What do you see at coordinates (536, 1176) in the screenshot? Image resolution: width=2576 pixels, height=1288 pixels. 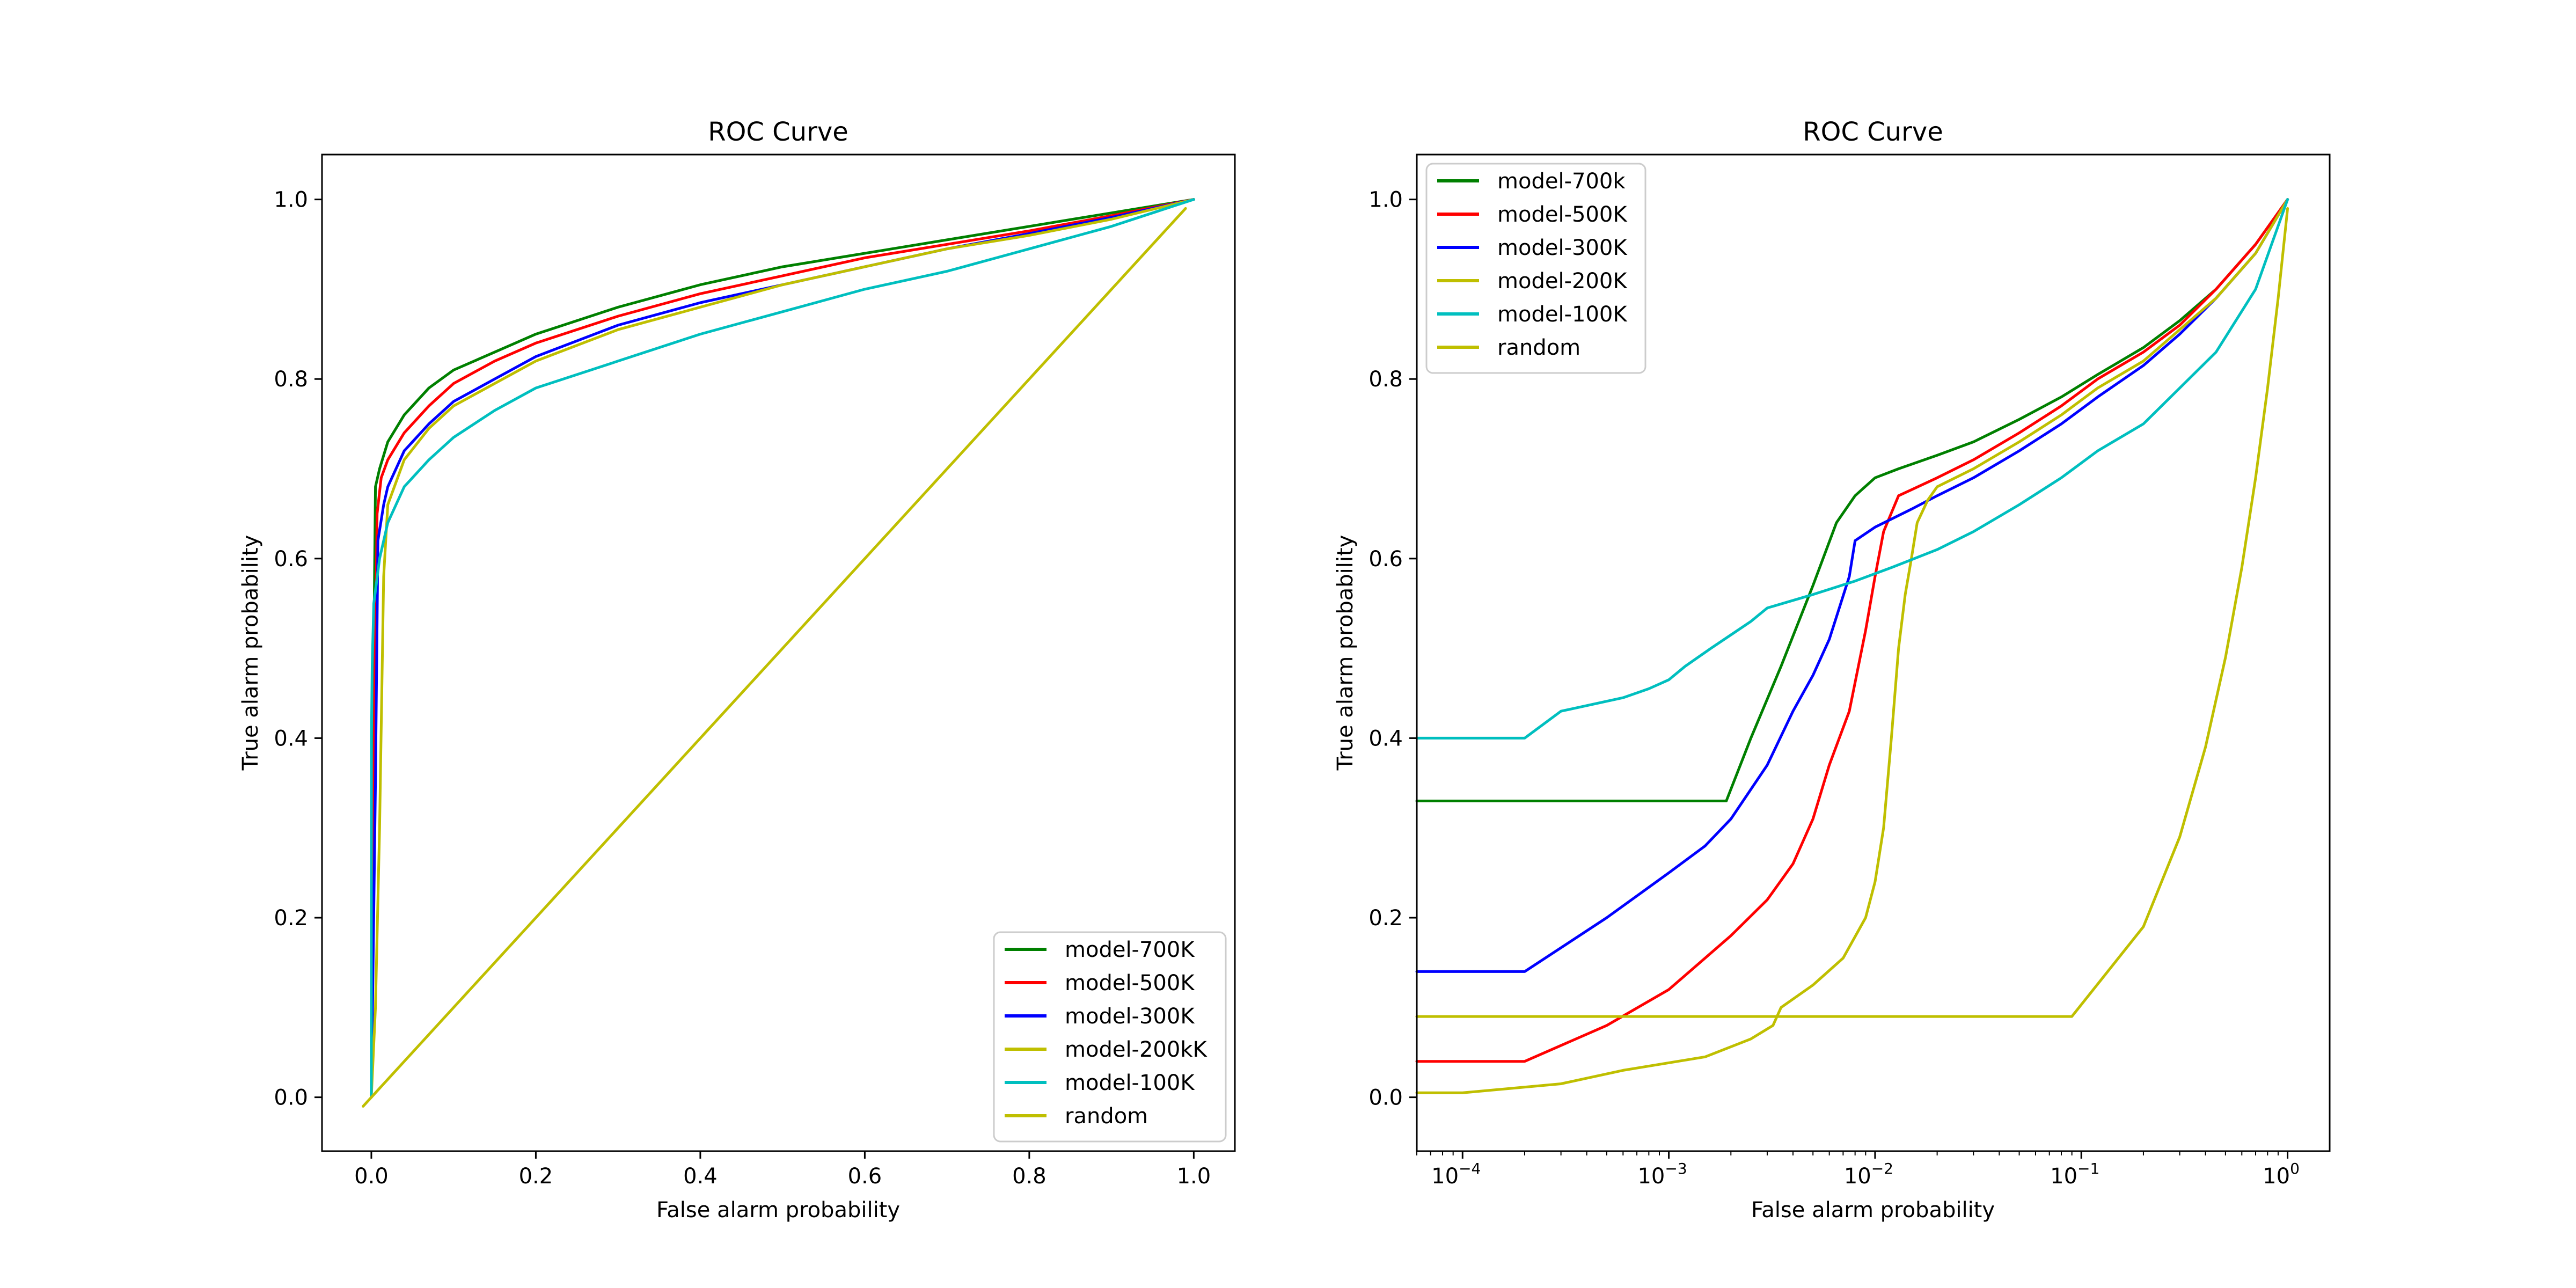 I see `x-tick-label: 0.2` at bounding box center [536, 1176].